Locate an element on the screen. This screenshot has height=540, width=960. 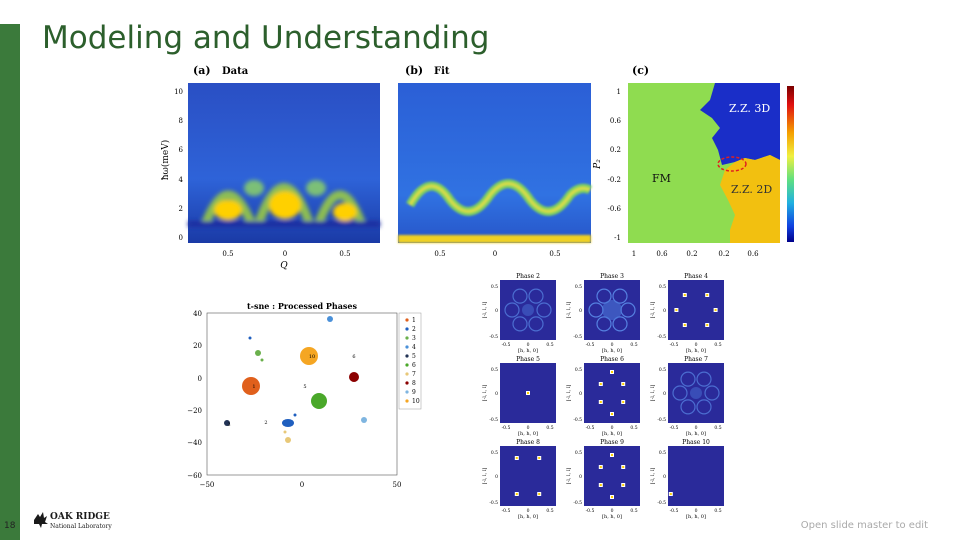
panel-c-xtick: 0.2 is located at coordinates (723, 254).